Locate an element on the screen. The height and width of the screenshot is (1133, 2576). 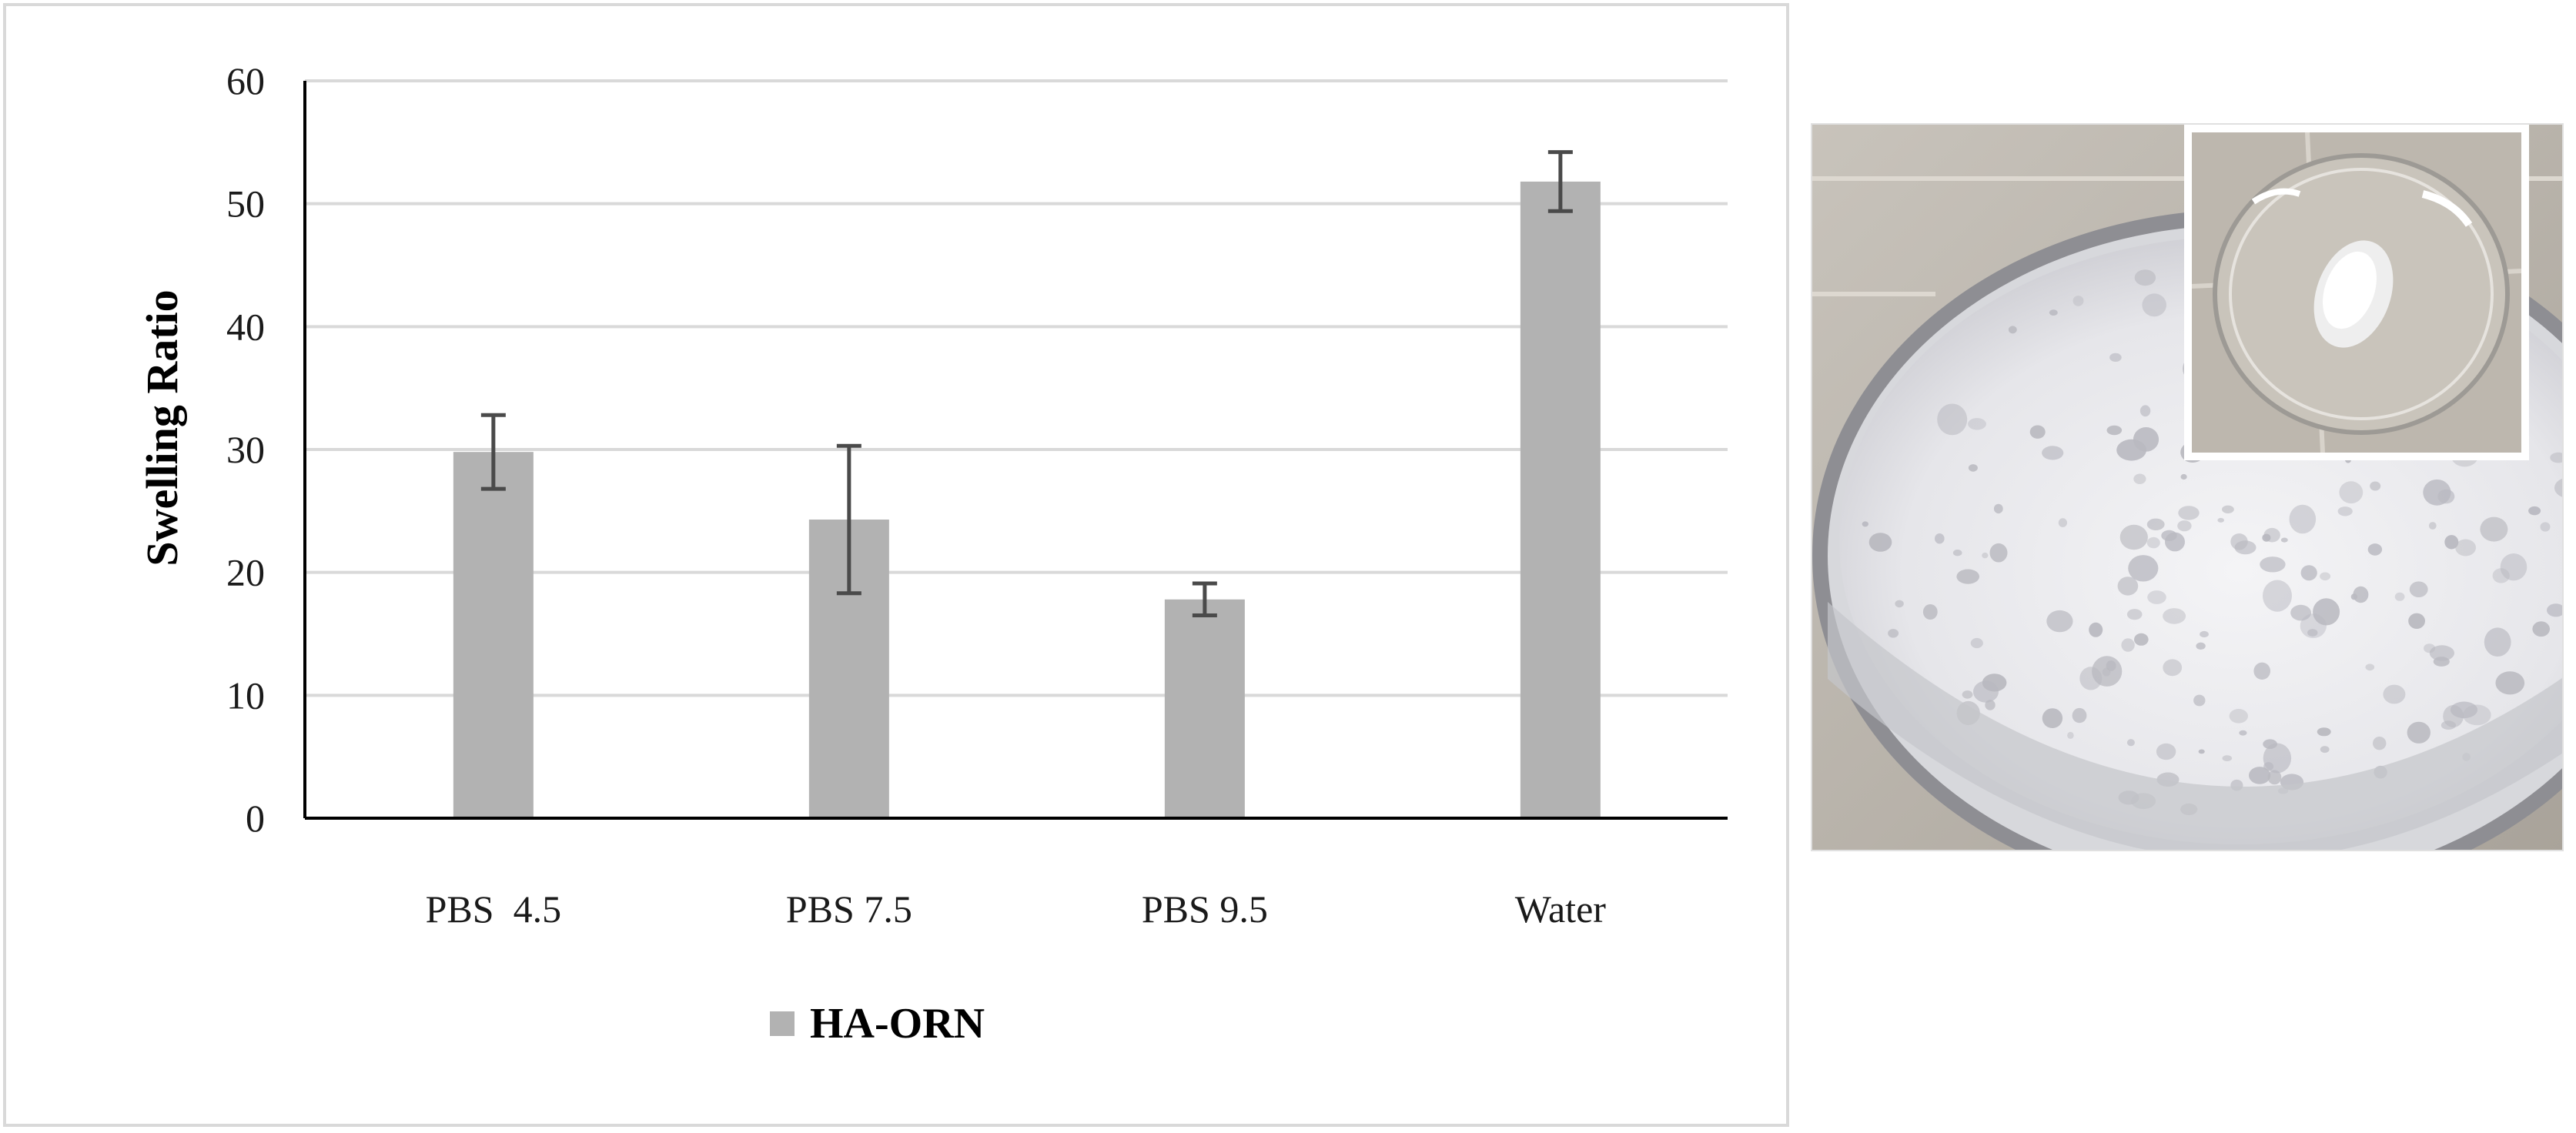
y-tick-label-10: 10 is located at coordinates (246, 695).